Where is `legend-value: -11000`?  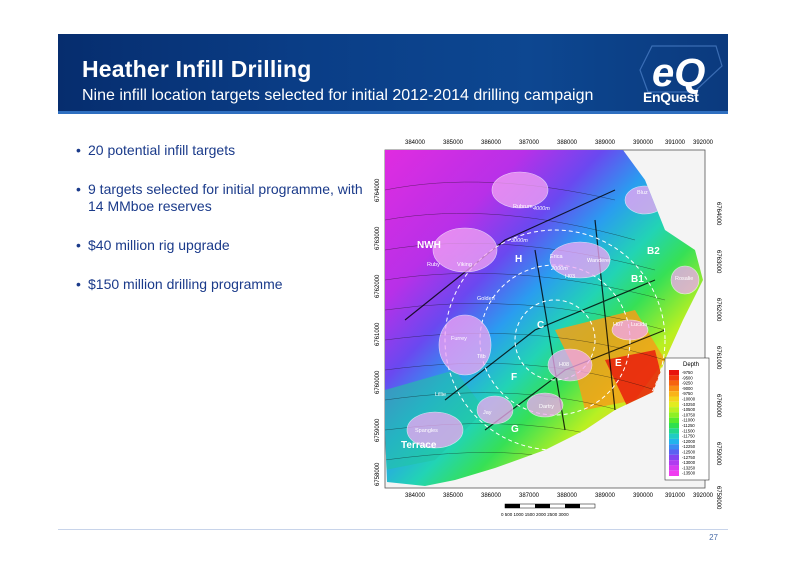 legend-value: -11000 is located at coordinates (688, 420).